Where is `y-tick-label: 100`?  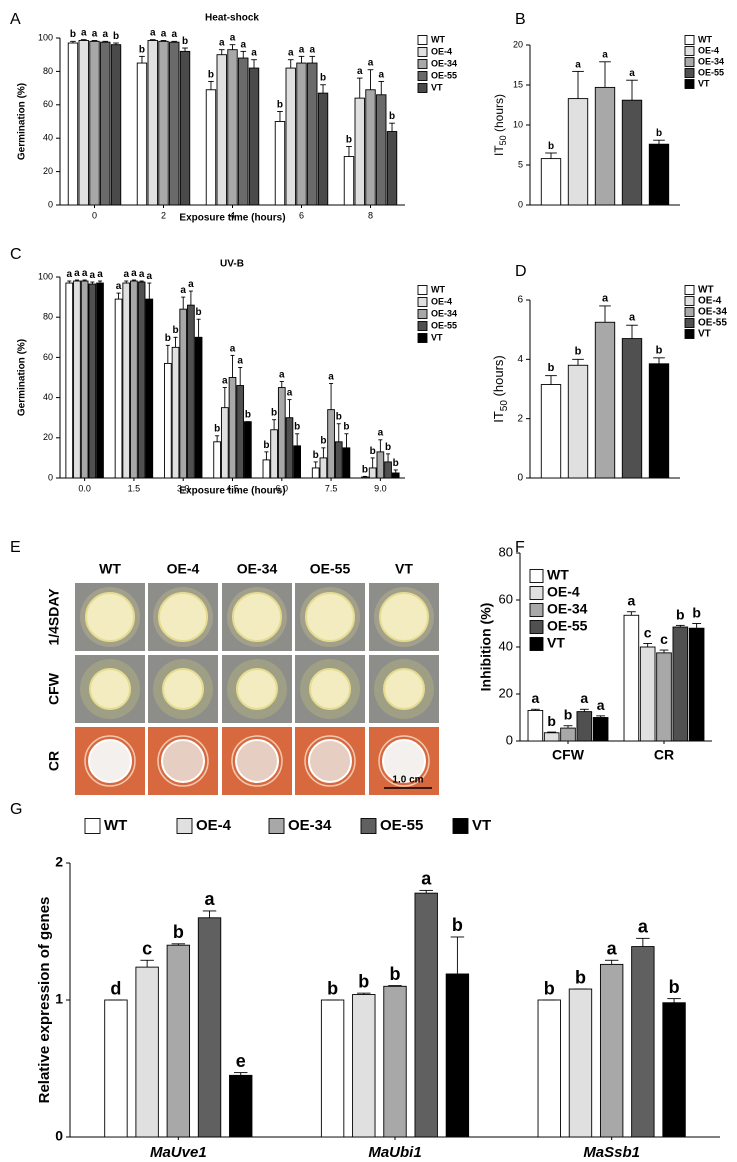 y-tick-label: 100 is located at coordinates (45, 276).